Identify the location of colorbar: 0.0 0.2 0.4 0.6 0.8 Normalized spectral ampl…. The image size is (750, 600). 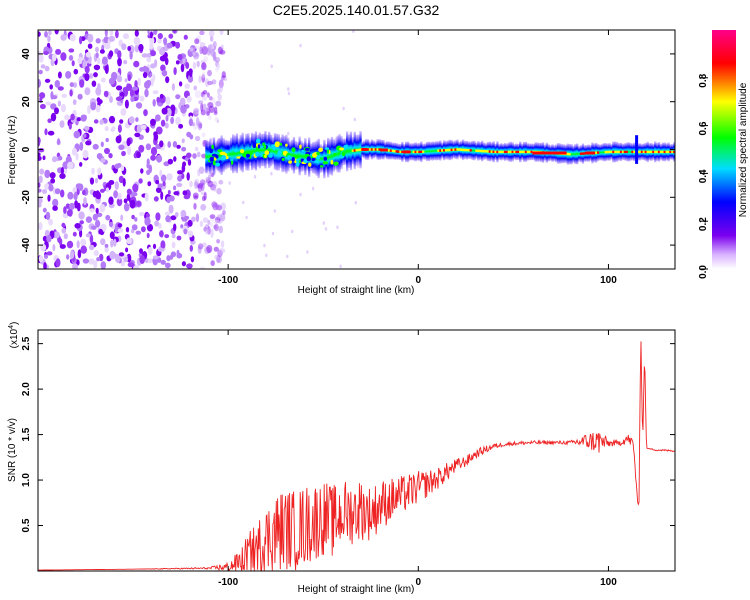
(723, 154).